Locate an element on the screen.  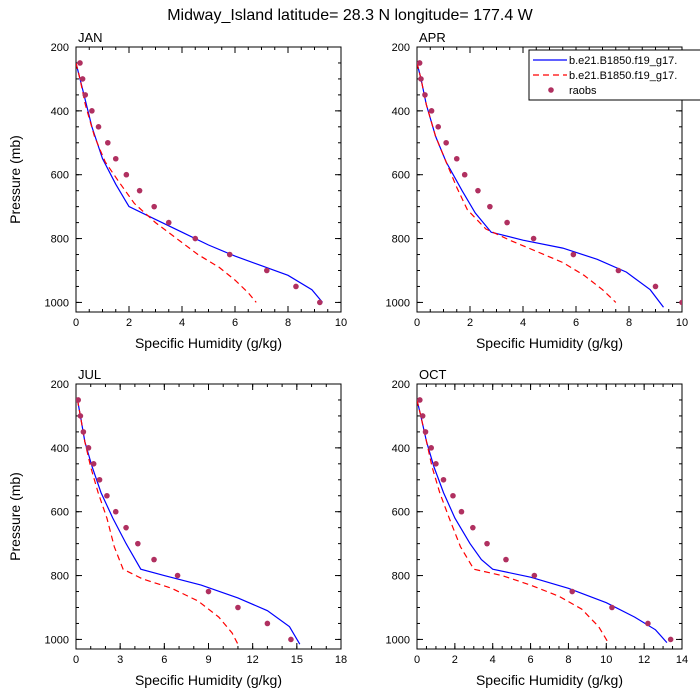
x-tick-label: 18 is located at coordinates (341, 660).